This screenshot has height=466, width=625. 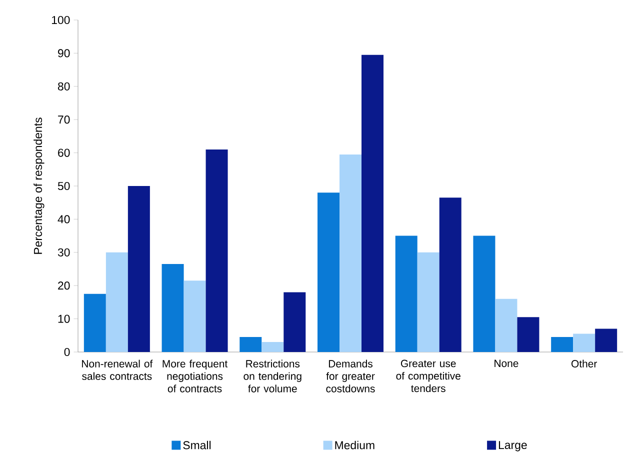 I want to click on y-tick-label: 60, so click(x=64, y=152).